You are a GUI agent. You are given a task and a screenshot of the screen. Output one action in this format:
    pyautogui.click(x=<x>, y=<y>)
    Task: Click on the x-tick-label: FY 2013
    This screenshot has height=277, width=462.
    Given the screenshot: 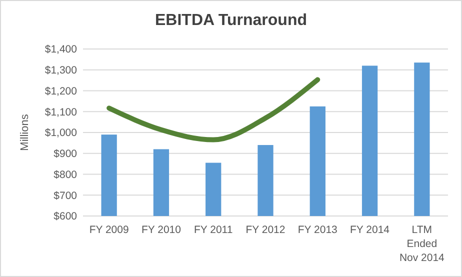 What is the action you would take?
    pyautogui.click(x=318, y=230)
    